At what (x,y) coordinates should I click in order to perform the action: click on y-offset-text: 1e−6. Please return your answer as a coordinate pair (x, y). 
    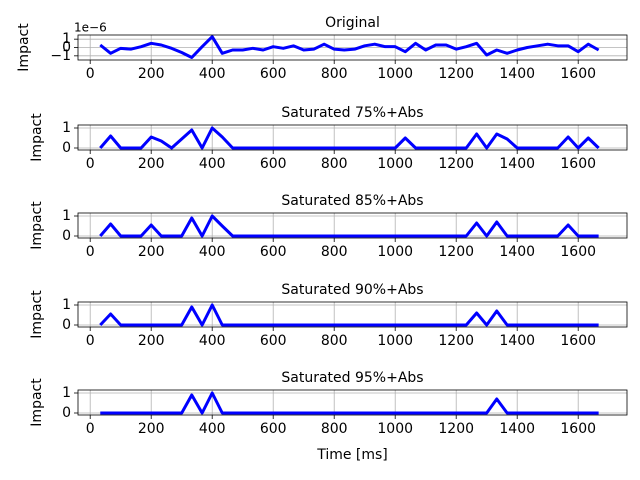
    Looking at the image, I should click on (90, 28).